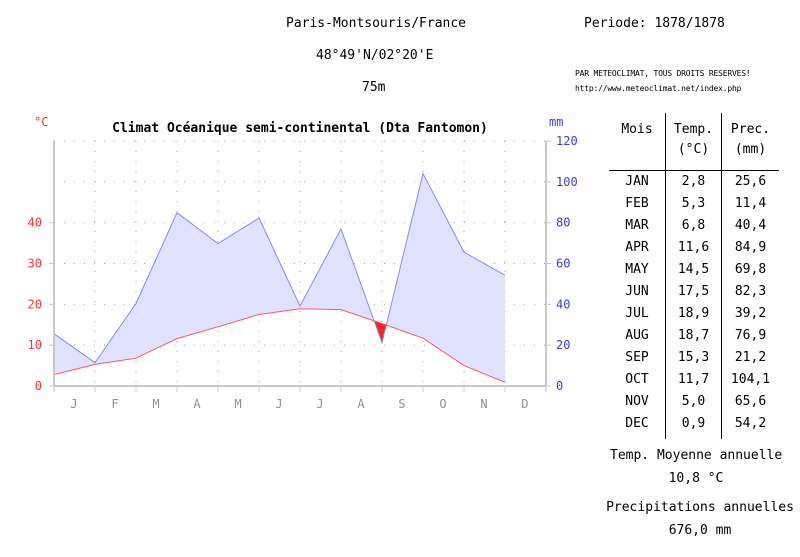 This screenshot has width=800, height=557. Describe the element at coordinates (567, 141) in the screenshot. I see `precip-tick-label: 120` at that location.